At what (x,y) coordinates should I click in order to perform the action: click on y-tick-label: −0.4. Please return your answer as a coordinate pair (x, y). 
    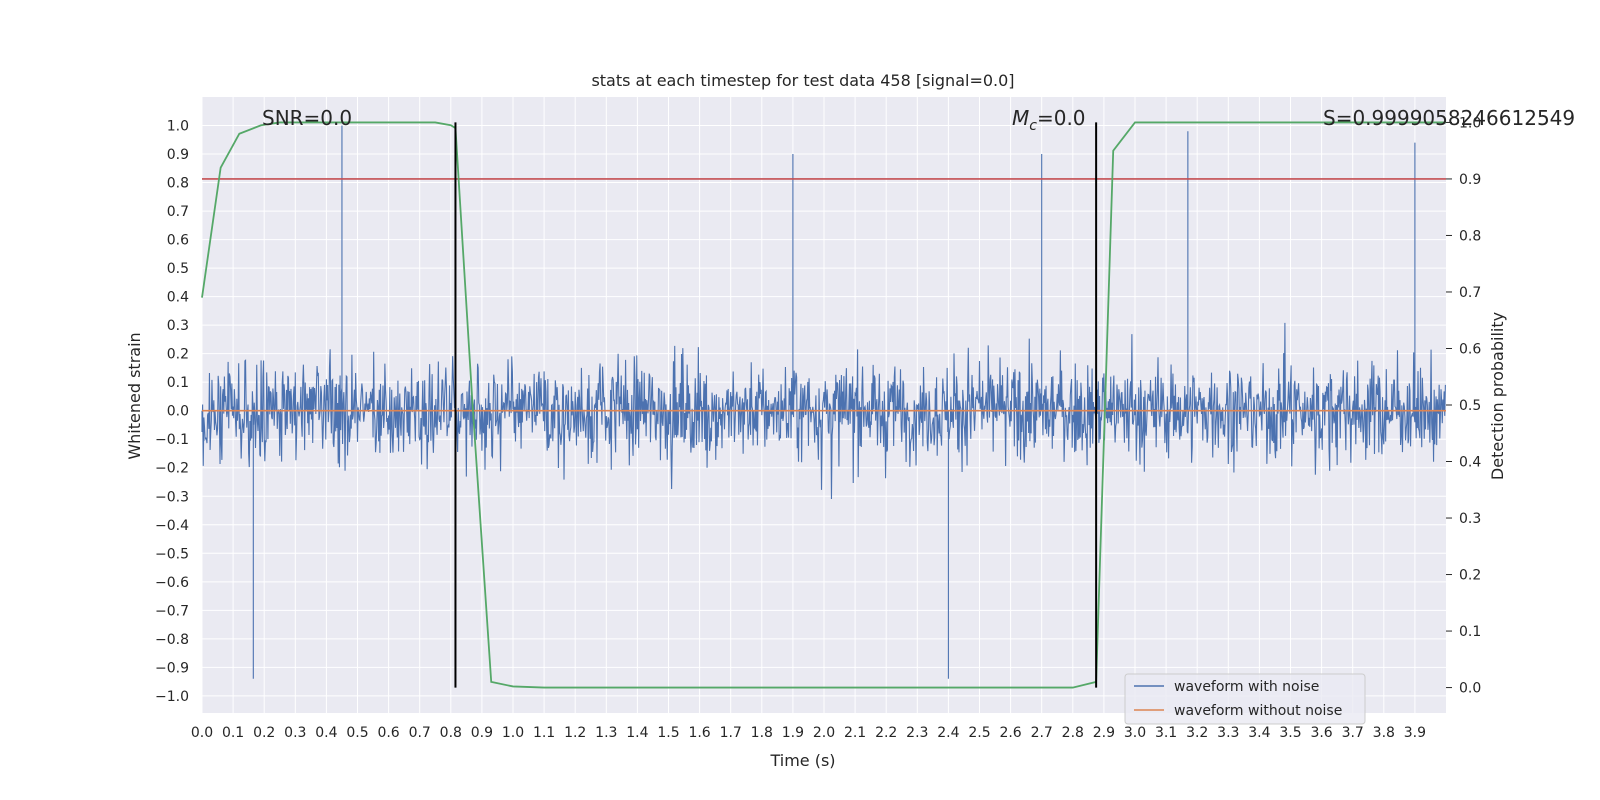
    Looking at the image, I should click on (172, 526).